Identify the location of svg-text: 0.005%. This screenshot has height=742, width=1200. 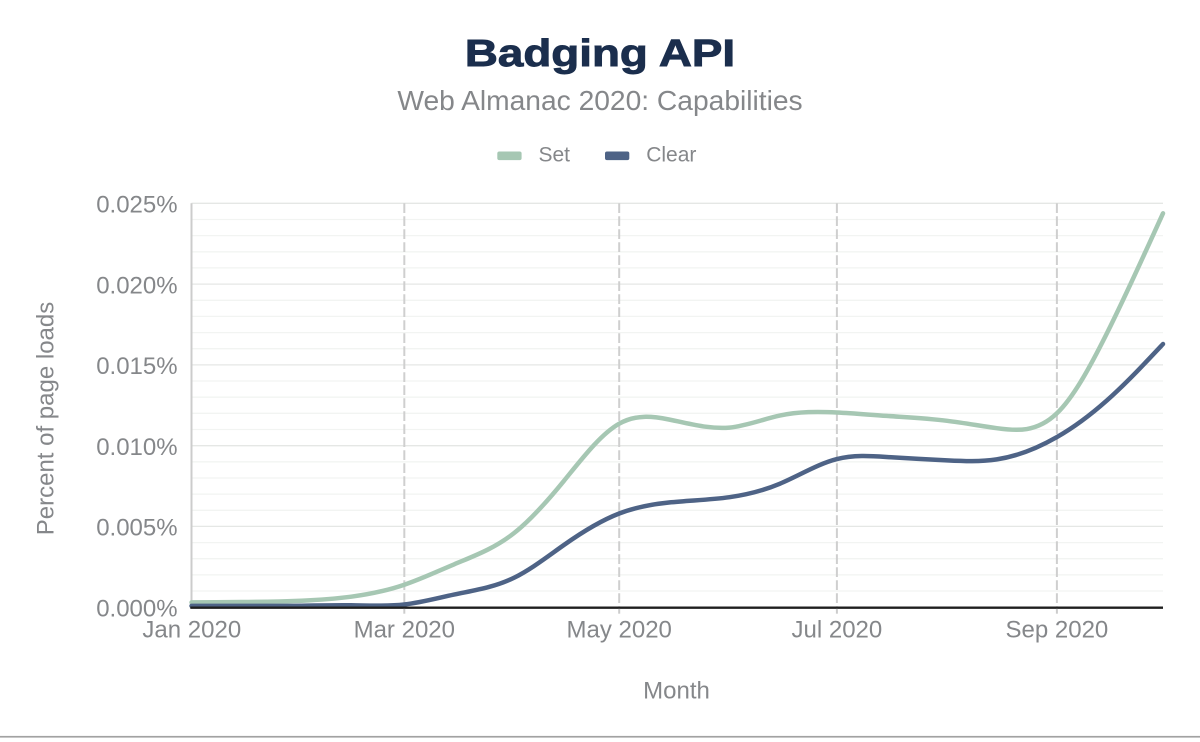
(136, 528).